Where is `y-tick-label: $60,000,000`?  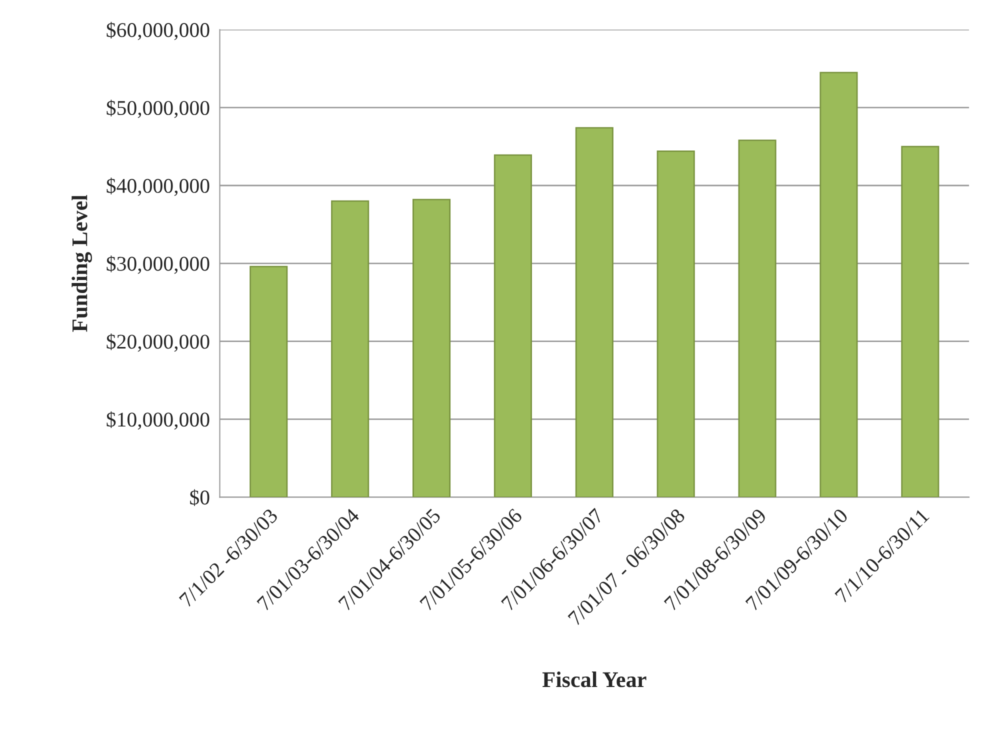 y-tick-label: $60,000,000 is located at coordinates (158, 31).